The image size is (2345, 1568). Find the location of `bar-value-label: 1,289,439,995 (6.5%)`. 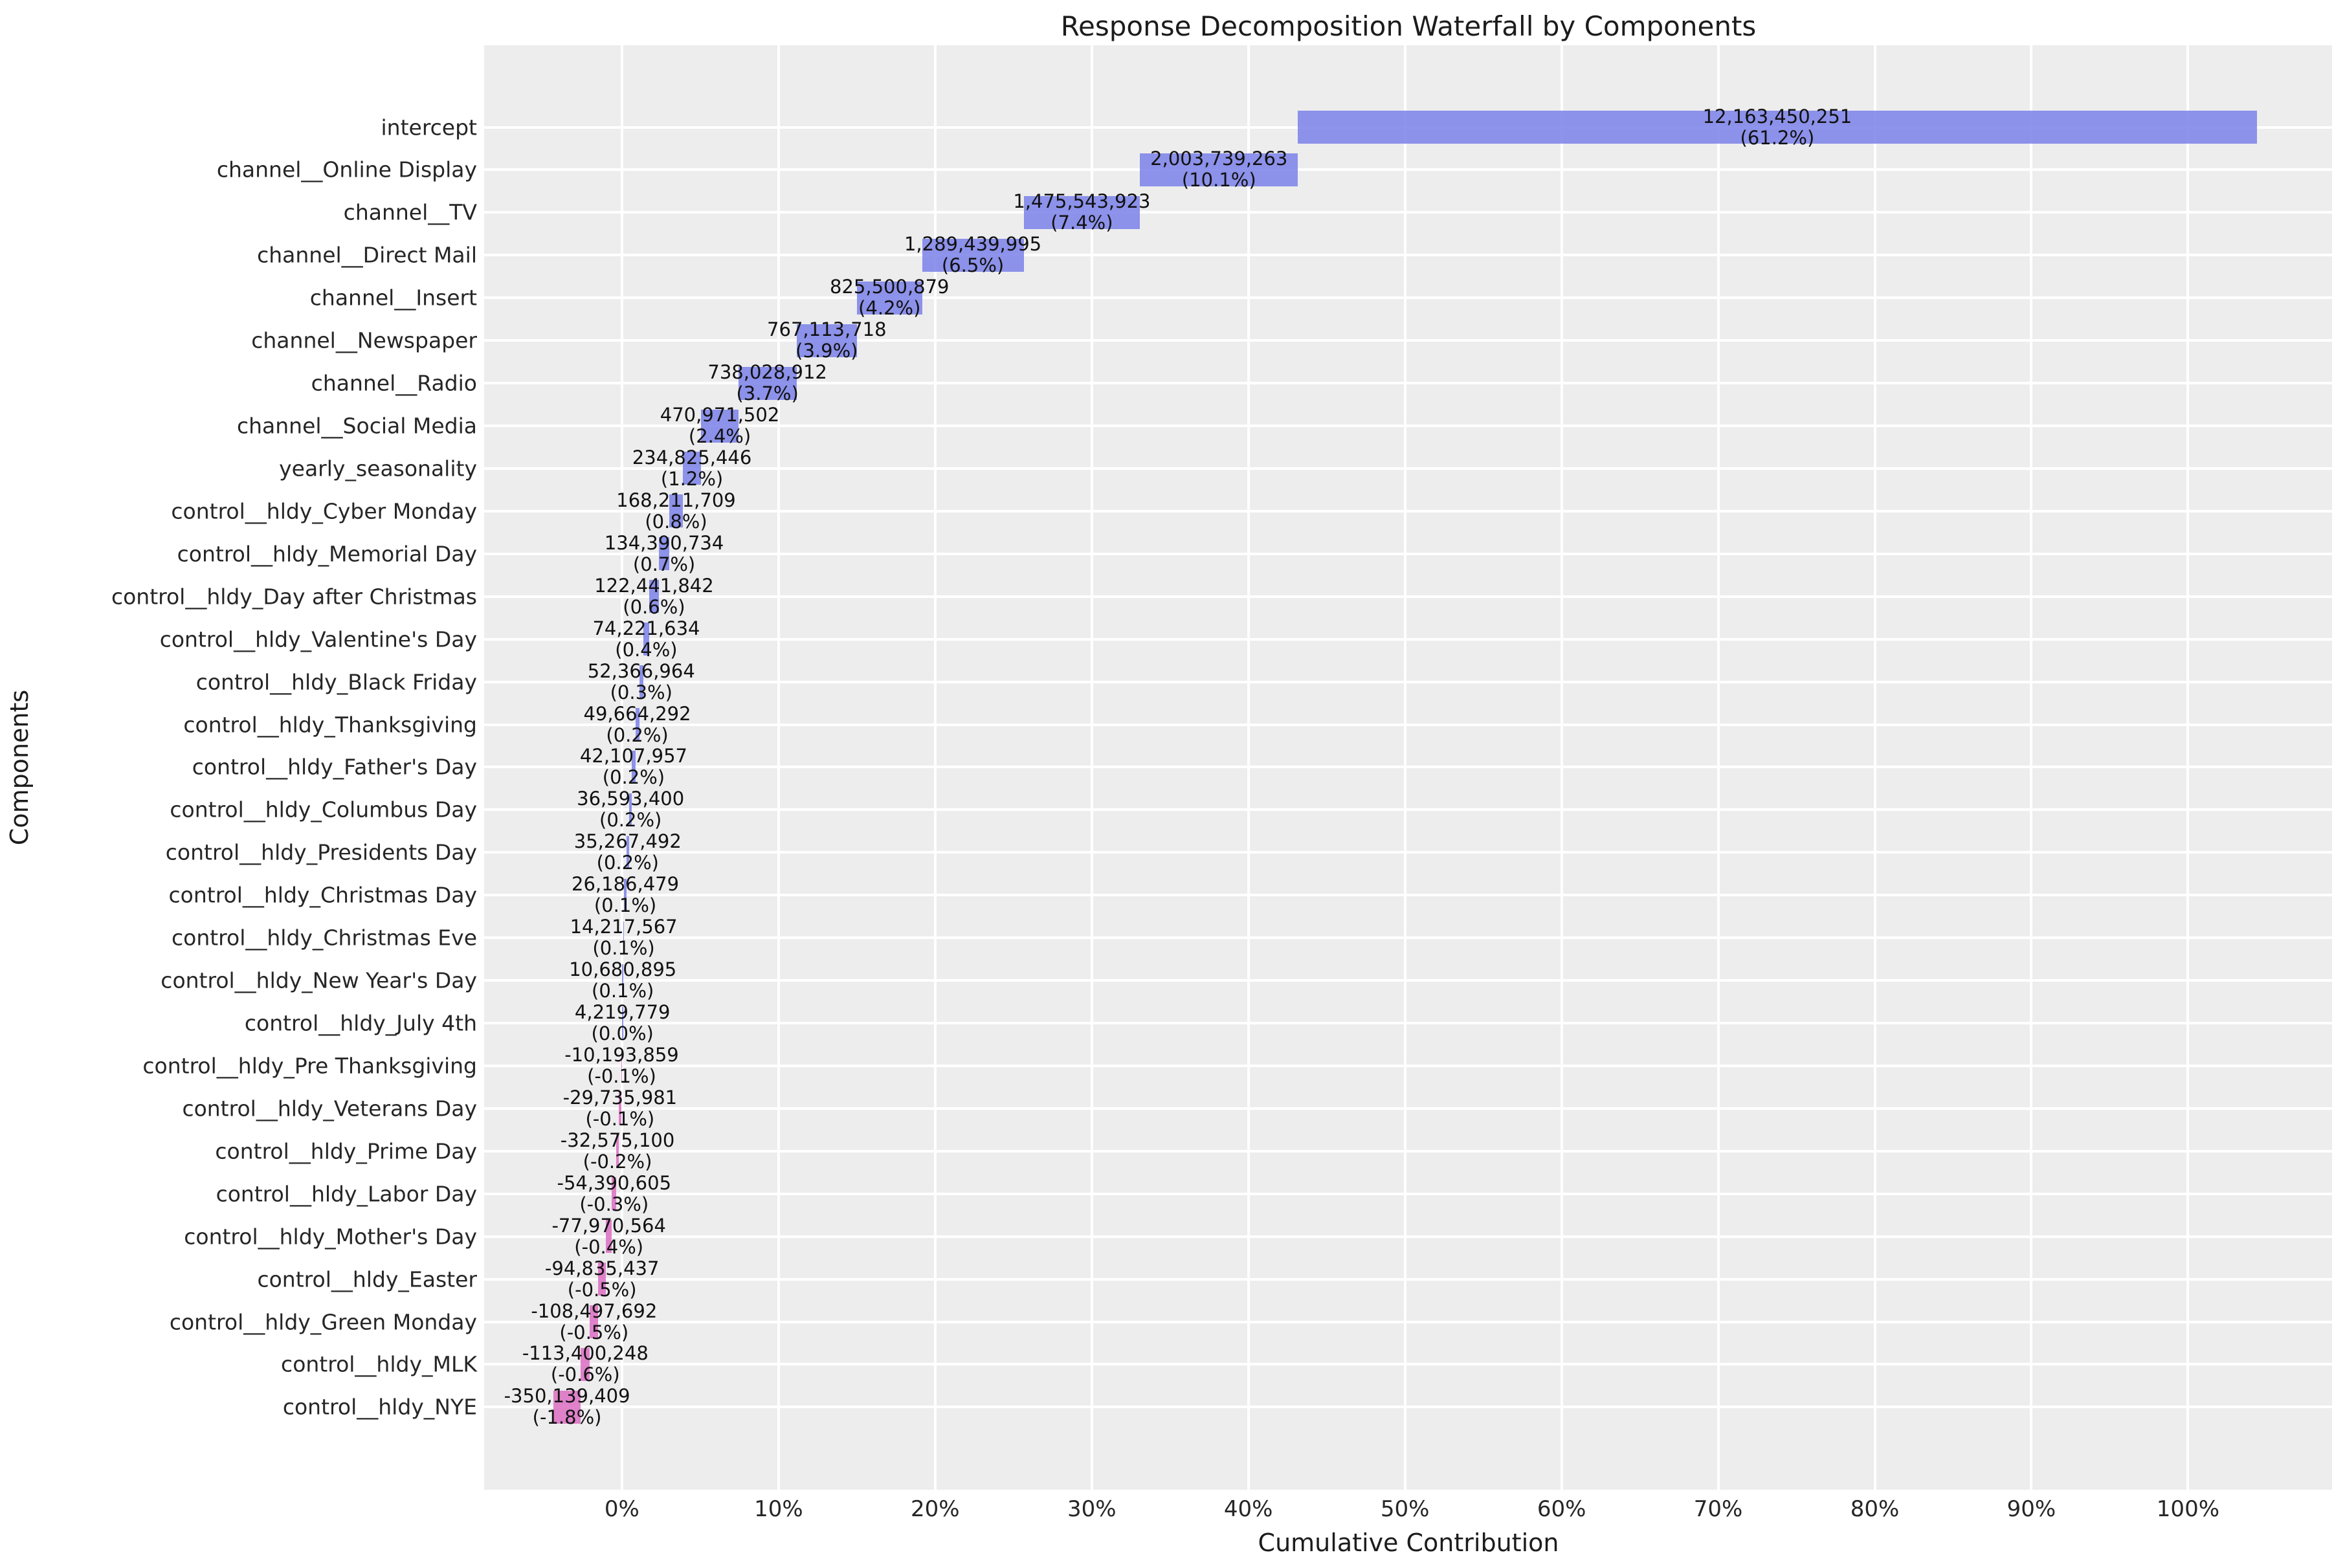

bar-value-label: 1,289,439,995 (6.5%) is located at coordinates (973, 255).